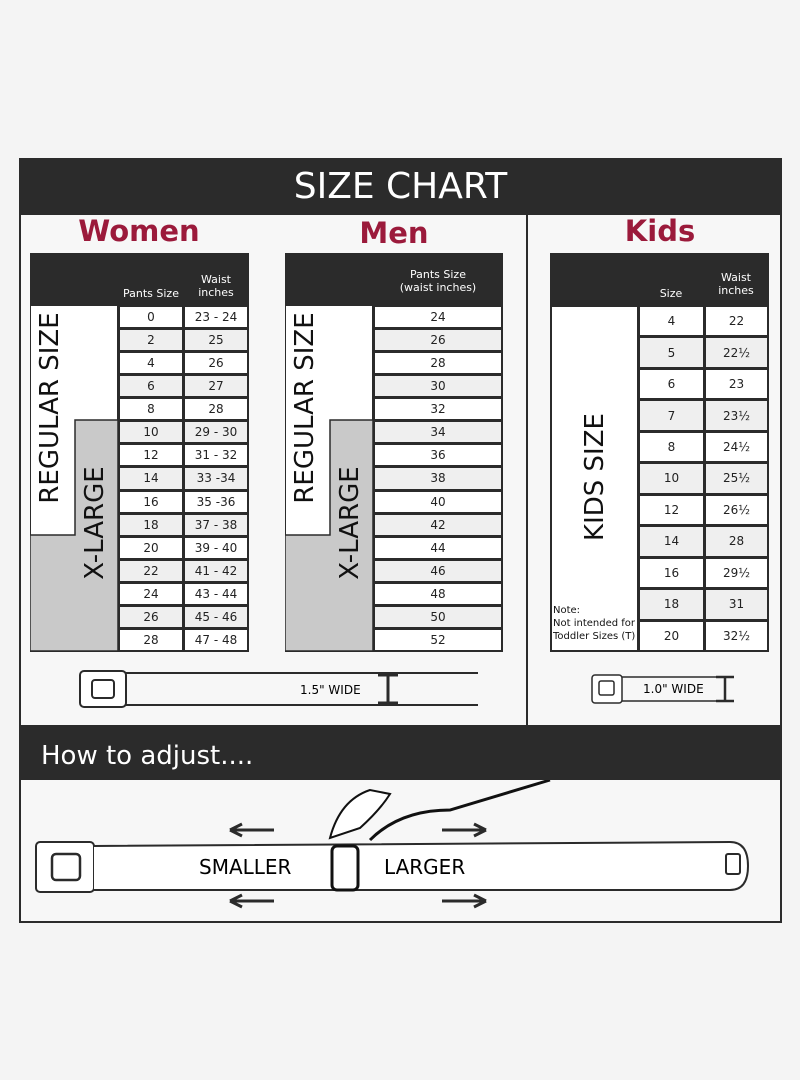  I want to click on men-pants-size-cell: 34, so click(438, 432).